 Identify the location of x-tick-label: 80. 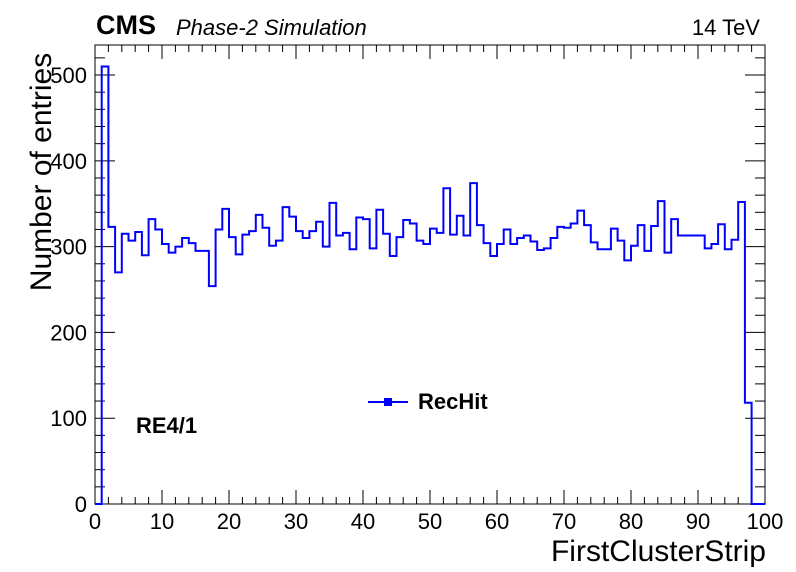
(631, 521).